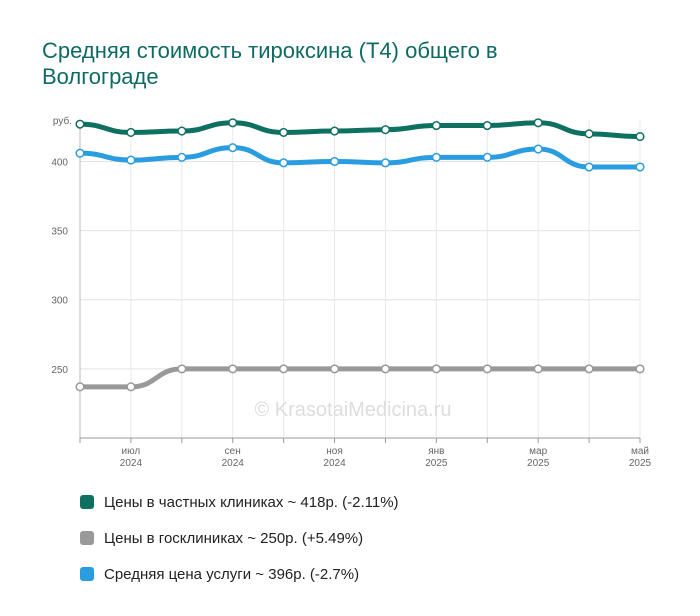 This screenshot has width=700, height=616. Describe the element at coordinates (87, 502) in the screenshot. I see `legend-swatch-private` at that location.